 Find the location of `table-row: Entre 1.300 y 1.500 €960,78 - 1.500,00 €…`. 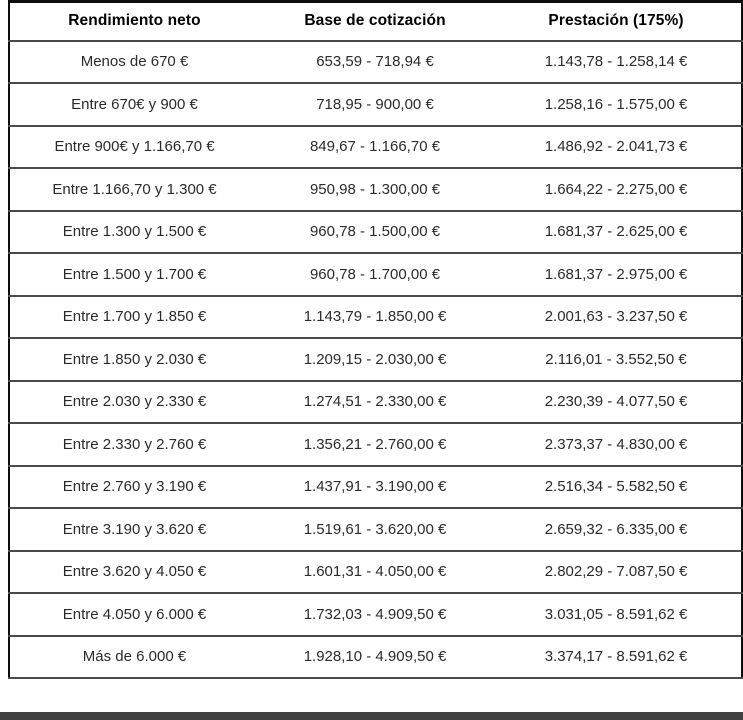

table-row: Entre 1.300 y 1.500 €960,78 - 1.500,00 €… is located at coordinates (375, 232).